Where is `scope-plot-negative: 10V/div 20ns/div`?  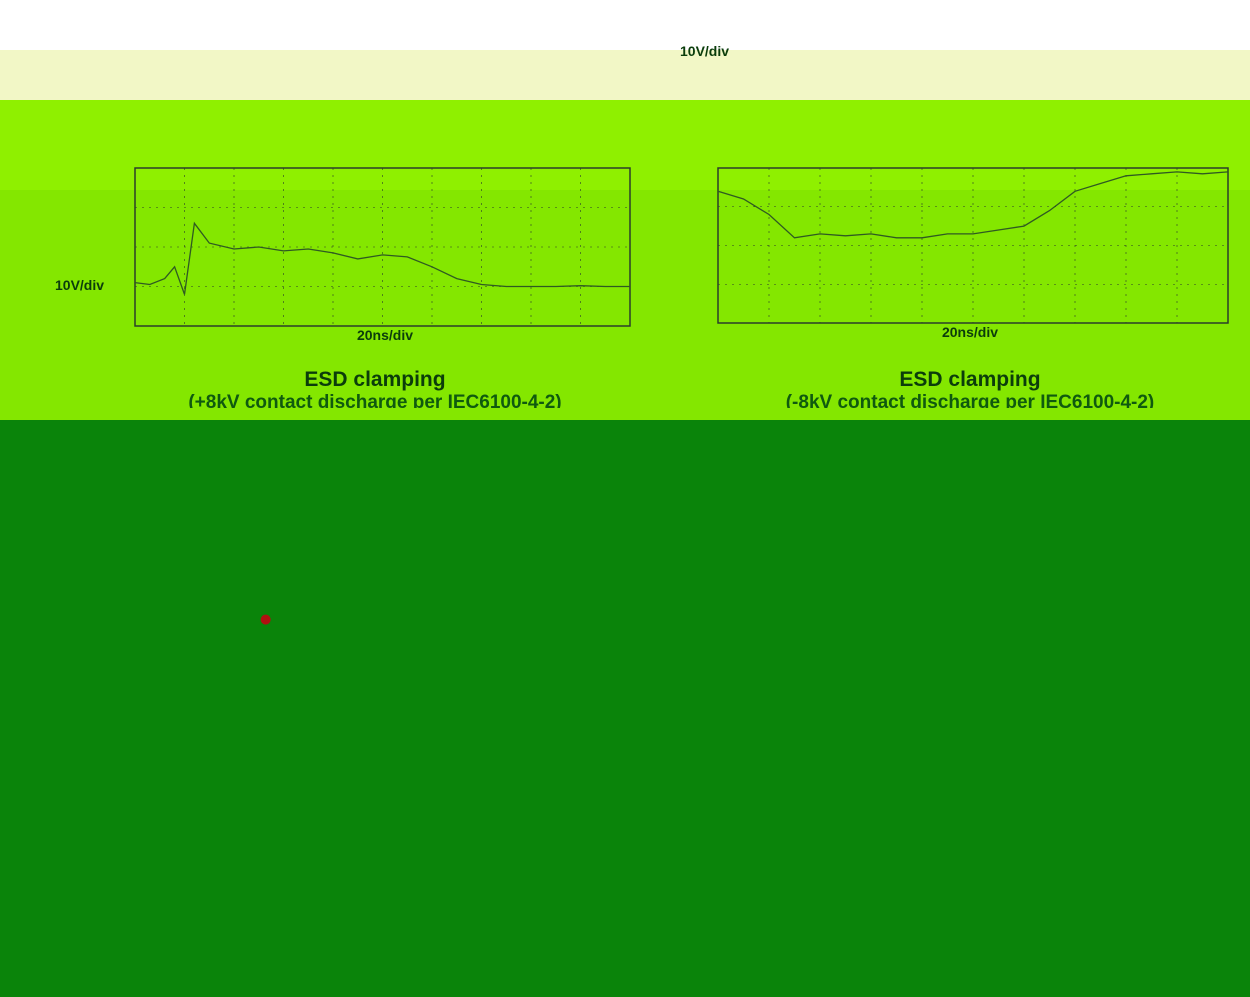
scope-plot-negative: 10V/div 20ns/div is located at coordinates (954, 191).